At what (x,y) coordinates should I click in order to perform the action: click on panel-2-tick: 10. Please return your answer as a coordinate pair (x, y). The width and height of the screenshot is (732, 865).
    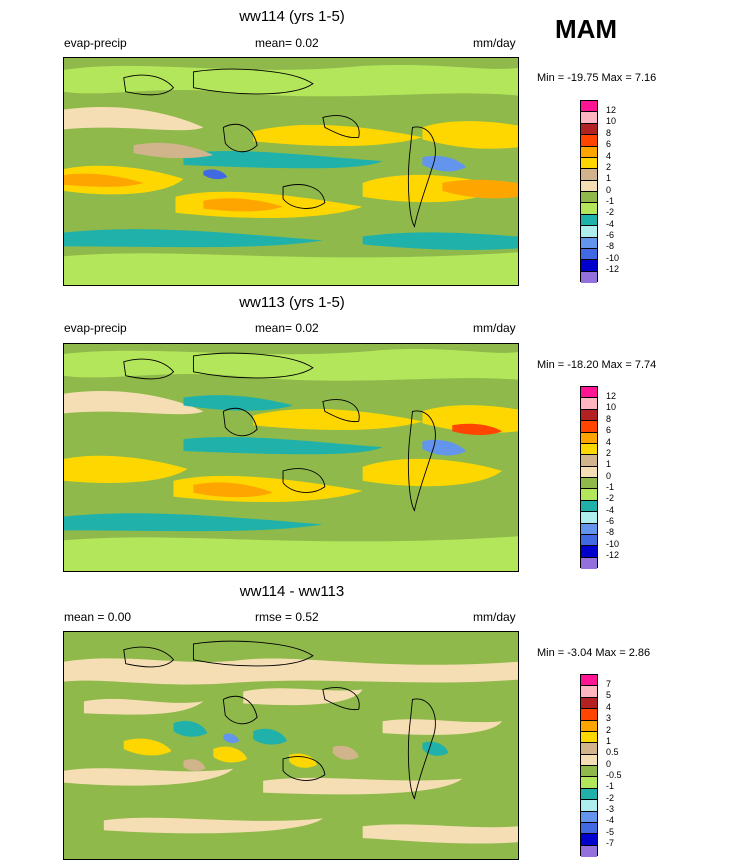
    Looking at the image, I should click on (611, 407).